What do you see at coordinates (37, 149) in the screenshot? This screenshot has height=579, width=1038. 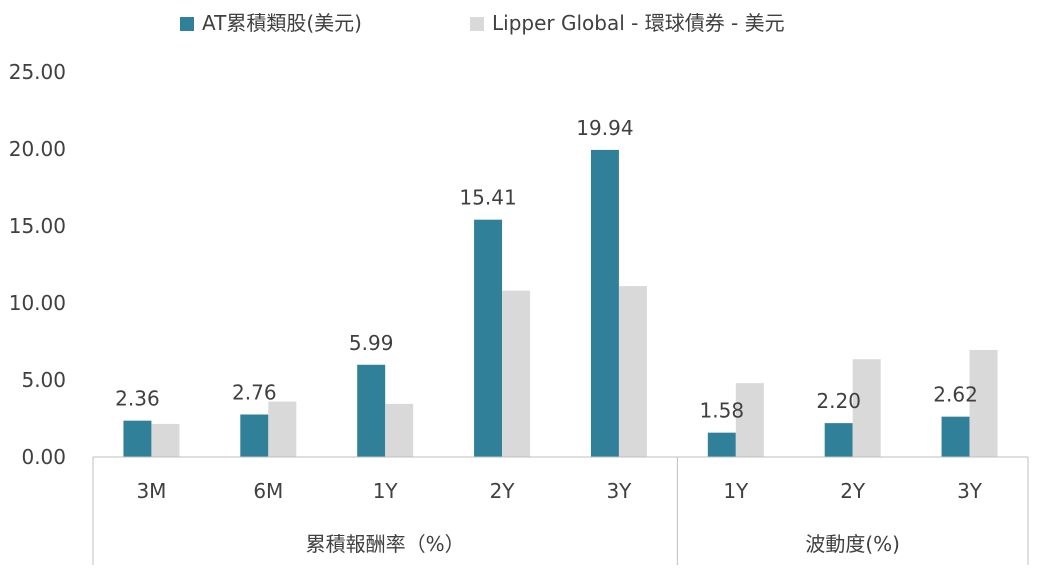 I see `y-tick-label: 20.00` at bounding box center [37, 149].